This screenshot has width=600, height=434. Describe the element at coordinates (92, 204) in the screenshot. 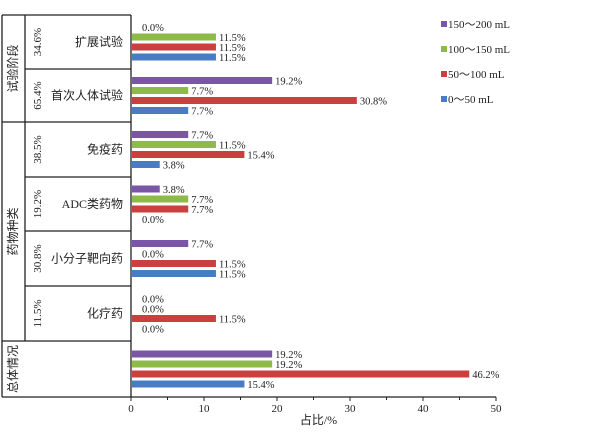

I see `category-label: ADC类药物` at that location.